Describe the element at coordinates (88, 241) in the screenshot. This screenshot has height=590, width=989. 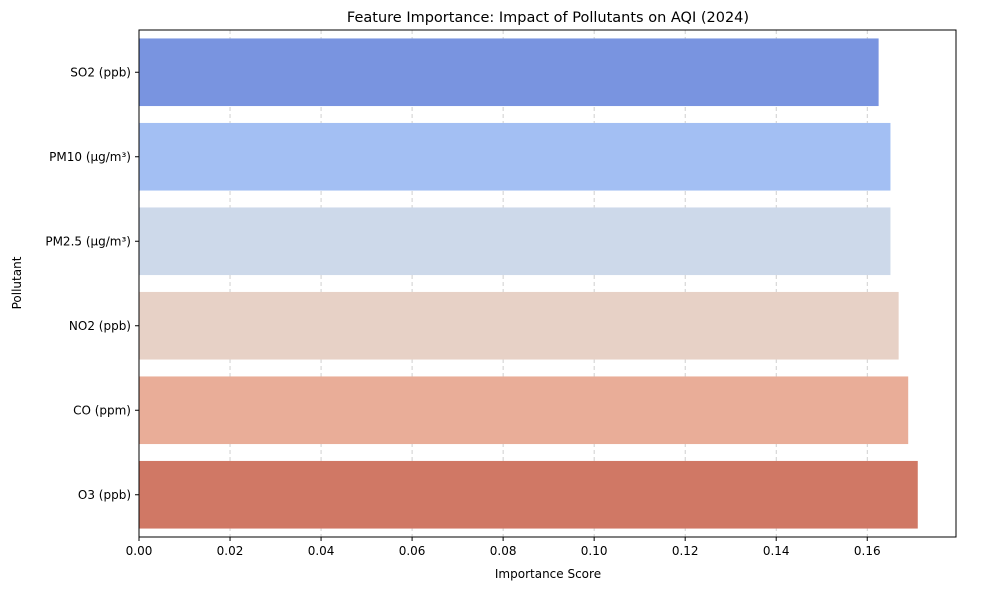
I see `y-tick-label: PM2.5 (µg/m³)` at that location.